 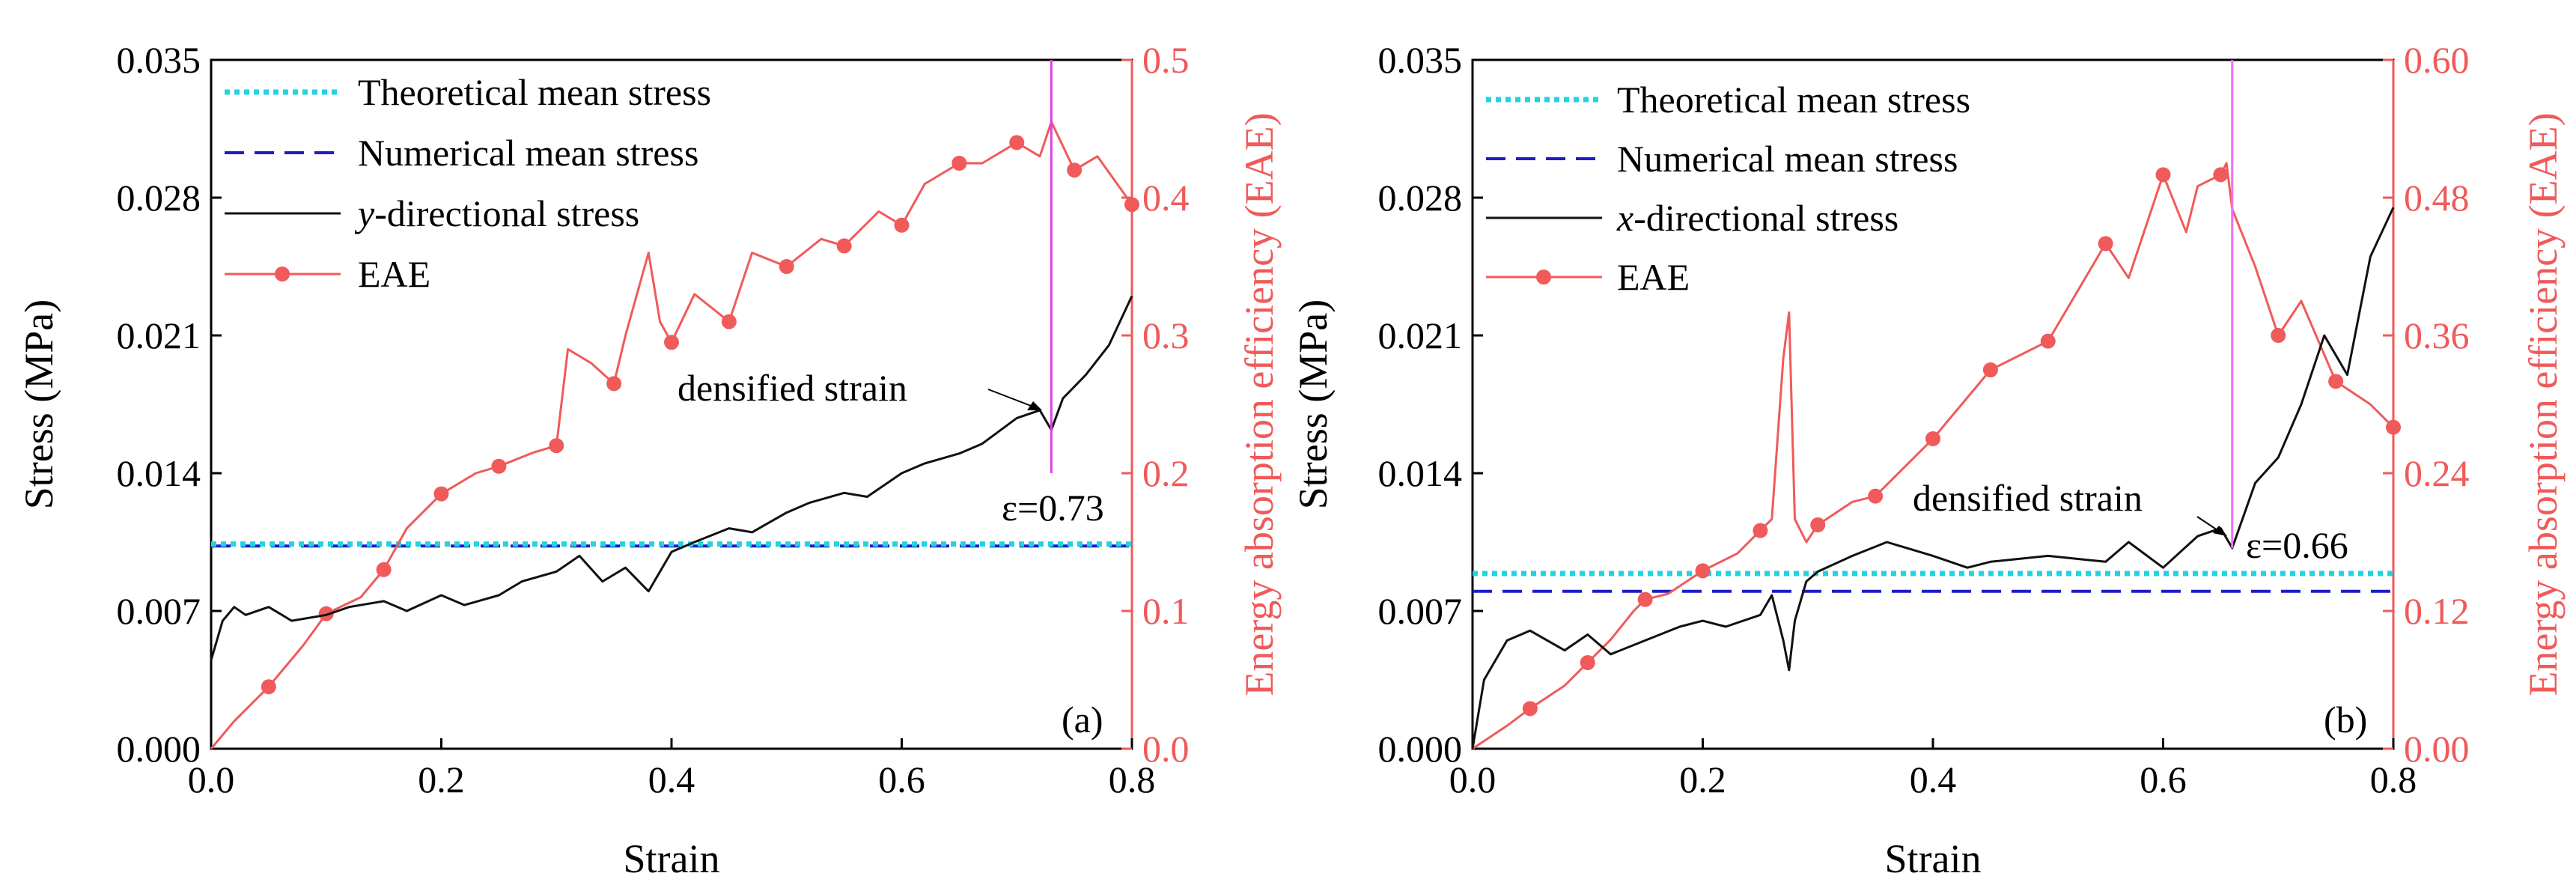 I want to click on panel-a-xlabel: Strain, so click(x=672, y=858).